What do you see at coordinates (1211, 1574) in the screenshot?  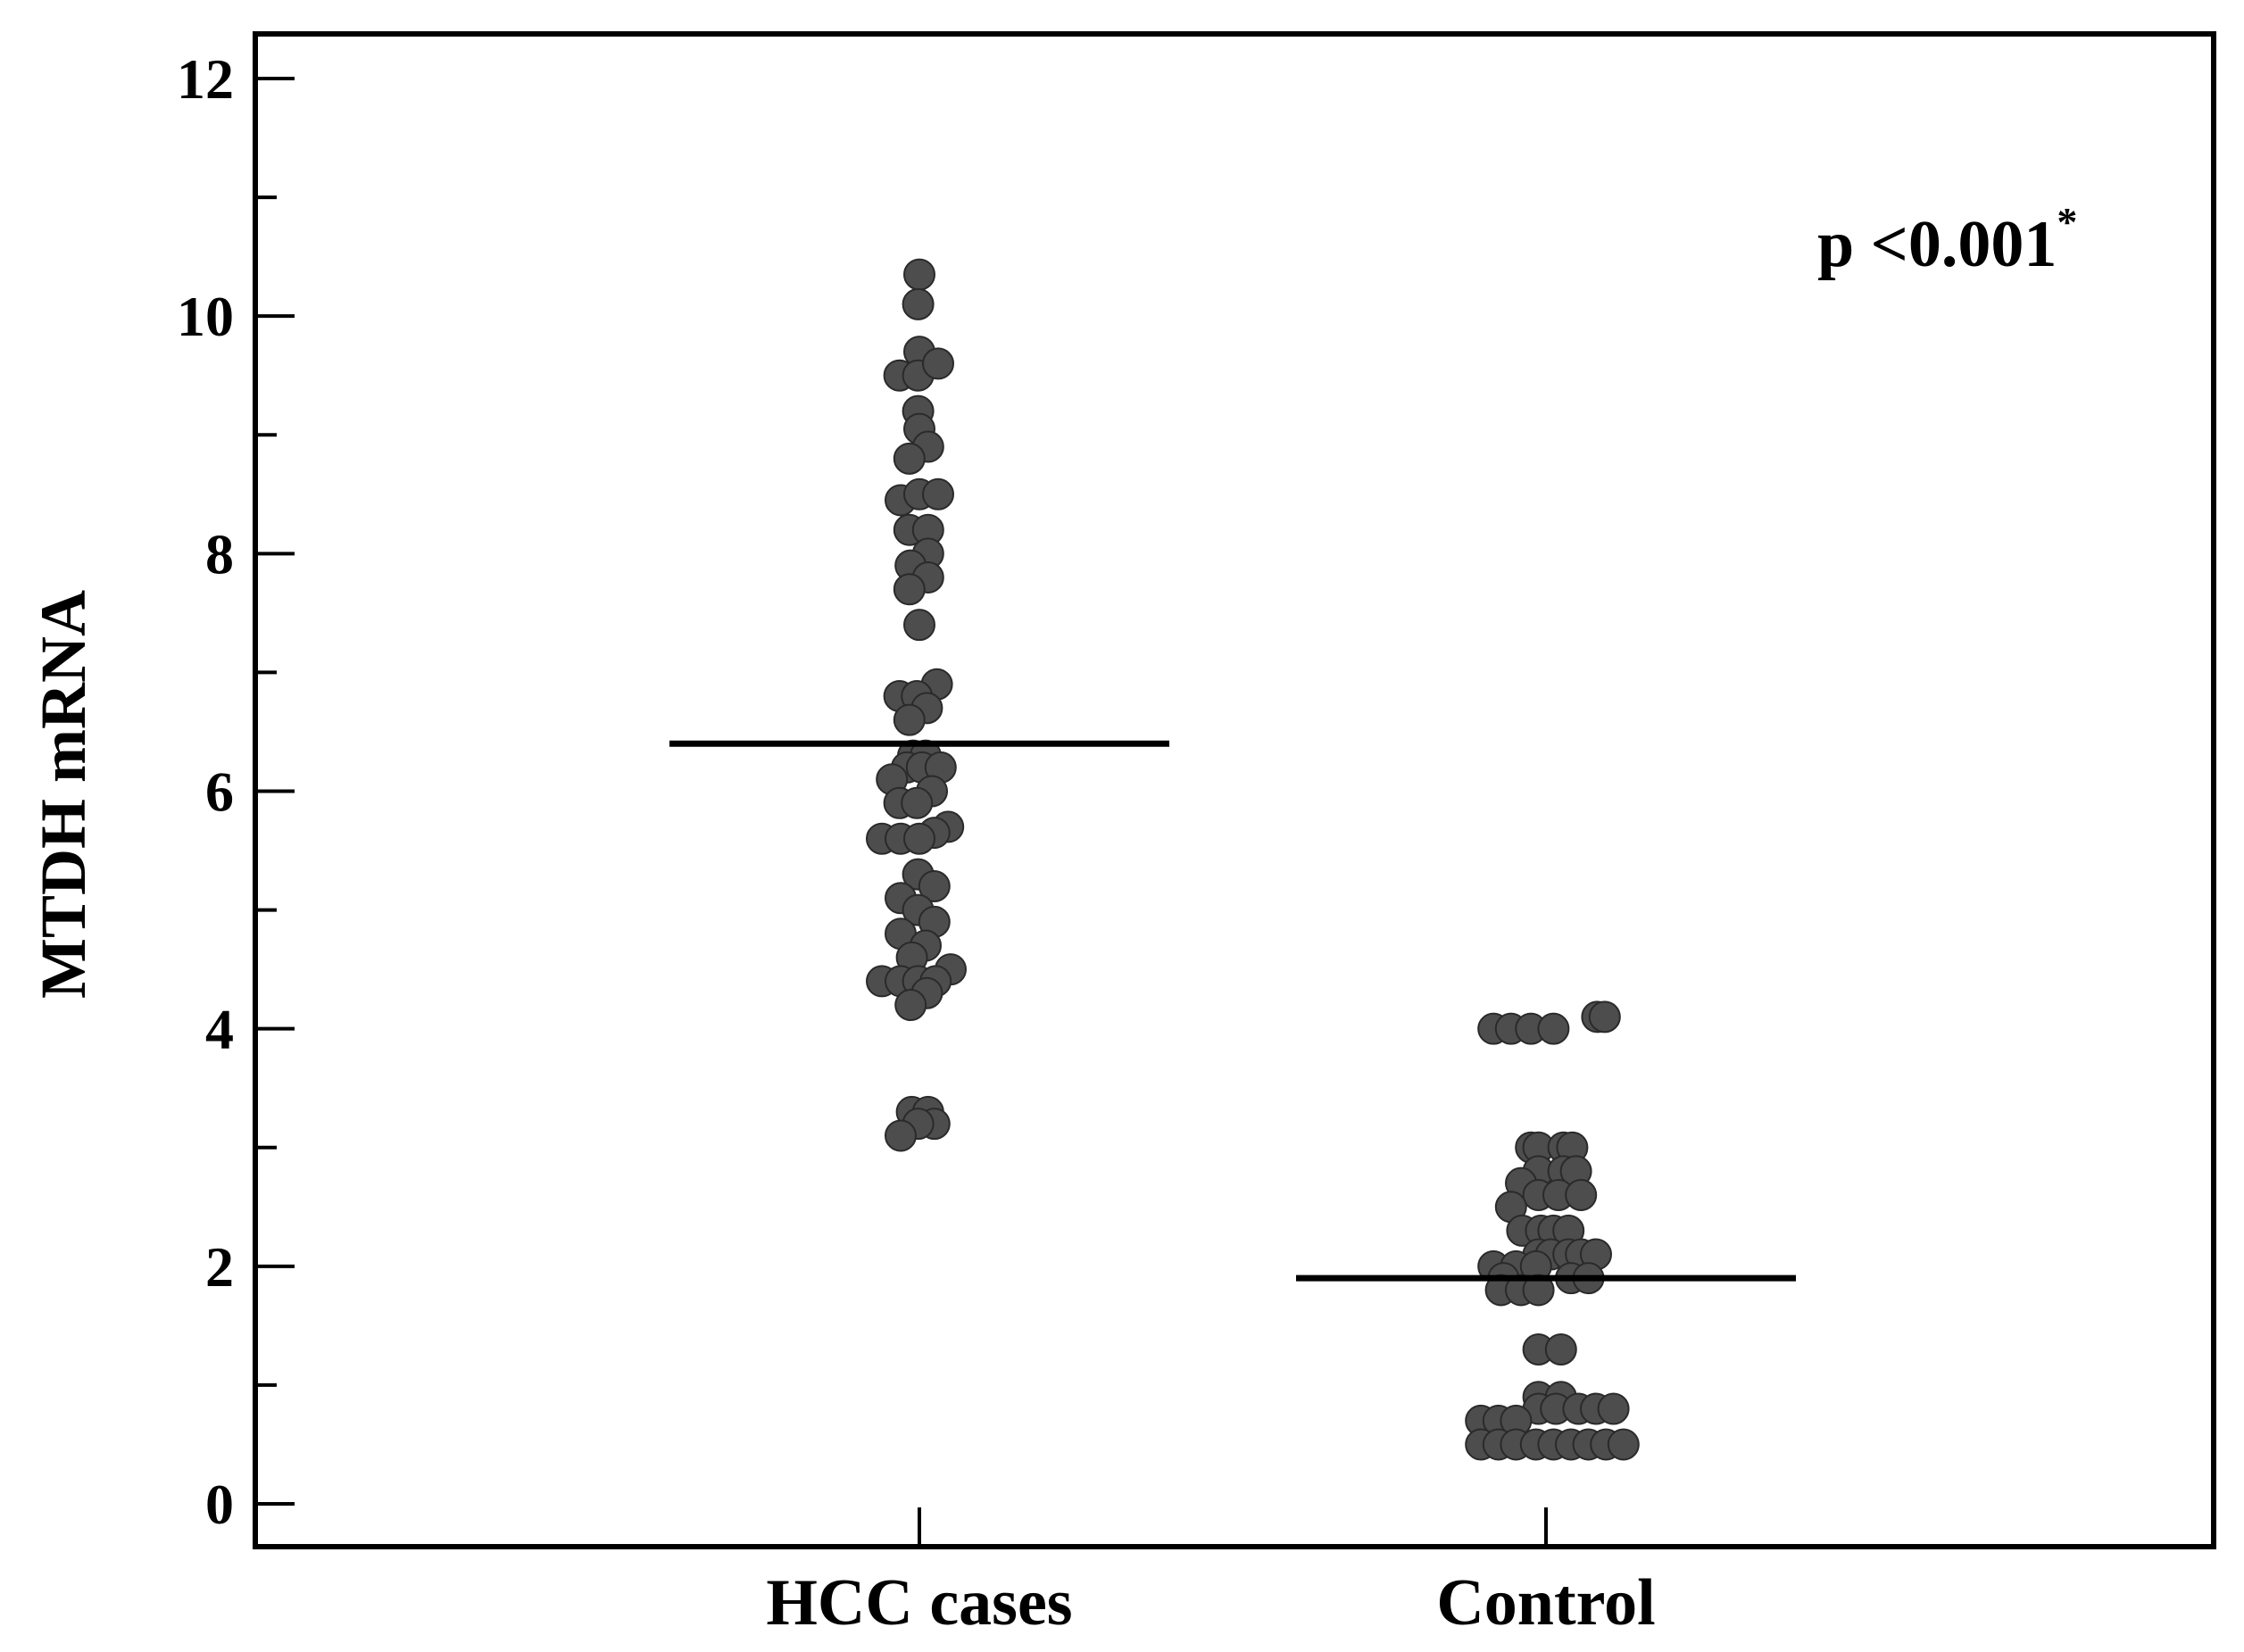 I see `x-axis-ticks: HCC cases Control` at bounding box center [1211, 1574].